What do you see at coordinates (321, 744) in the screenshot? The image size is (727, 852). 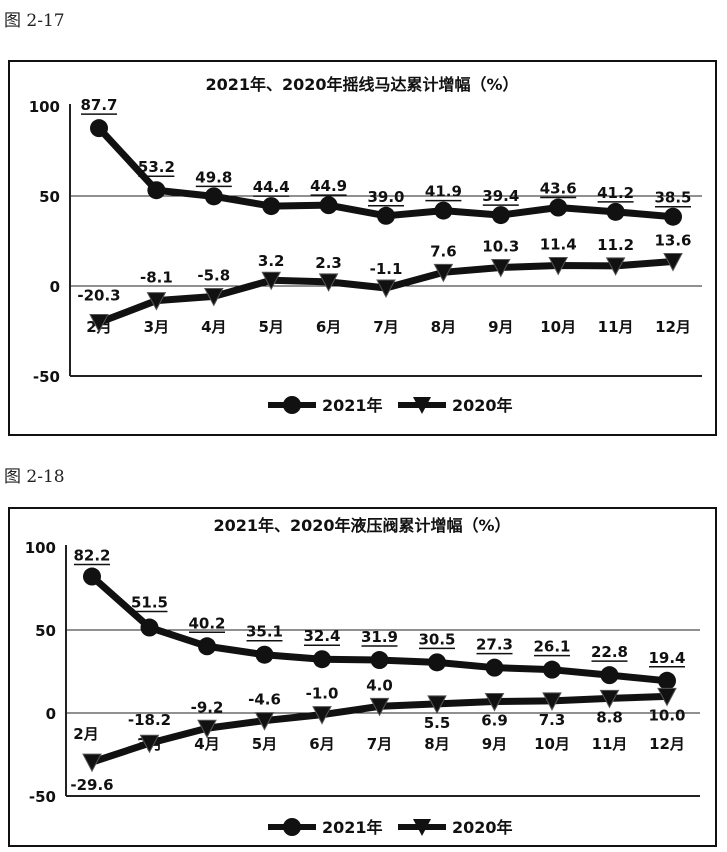 I see `x-tick-label: 6月` at bounding box center [321, 744].